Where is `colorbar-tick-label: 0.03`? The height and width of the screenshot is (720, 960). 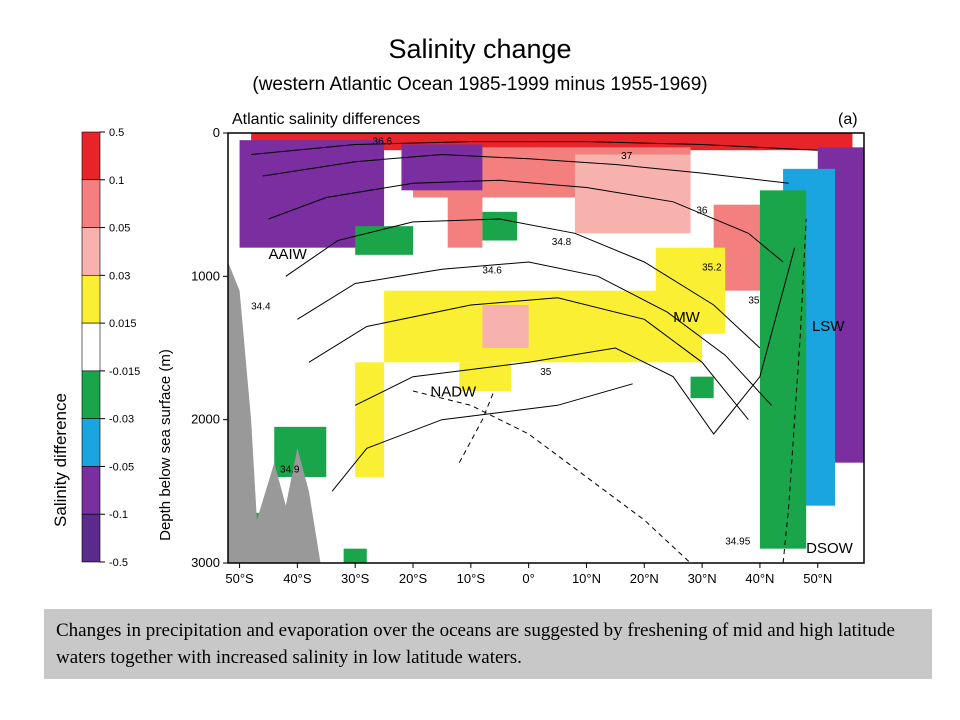 colorbar-tick-label: 0.03 is located at coordinates (119, 276).